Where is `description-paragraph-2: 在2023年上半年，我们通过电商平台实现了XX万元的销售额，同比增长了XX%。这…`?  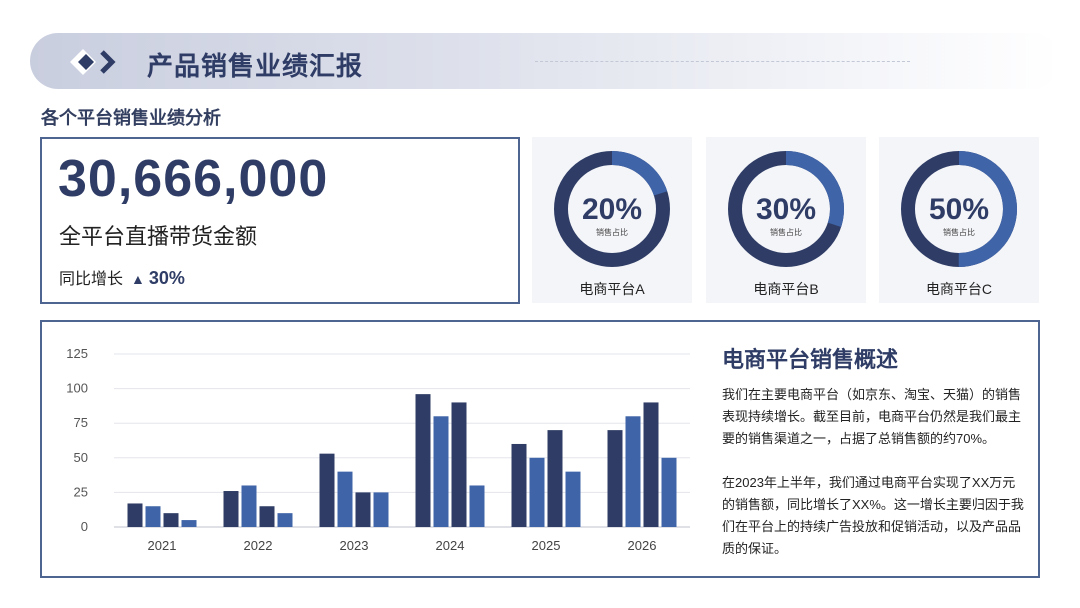
description-paragraph-2: 在2023年上半年，我们通过电商平台实现了XX万元的销售额，同比增长了XX%。这… is located at coordinates (873, 515).